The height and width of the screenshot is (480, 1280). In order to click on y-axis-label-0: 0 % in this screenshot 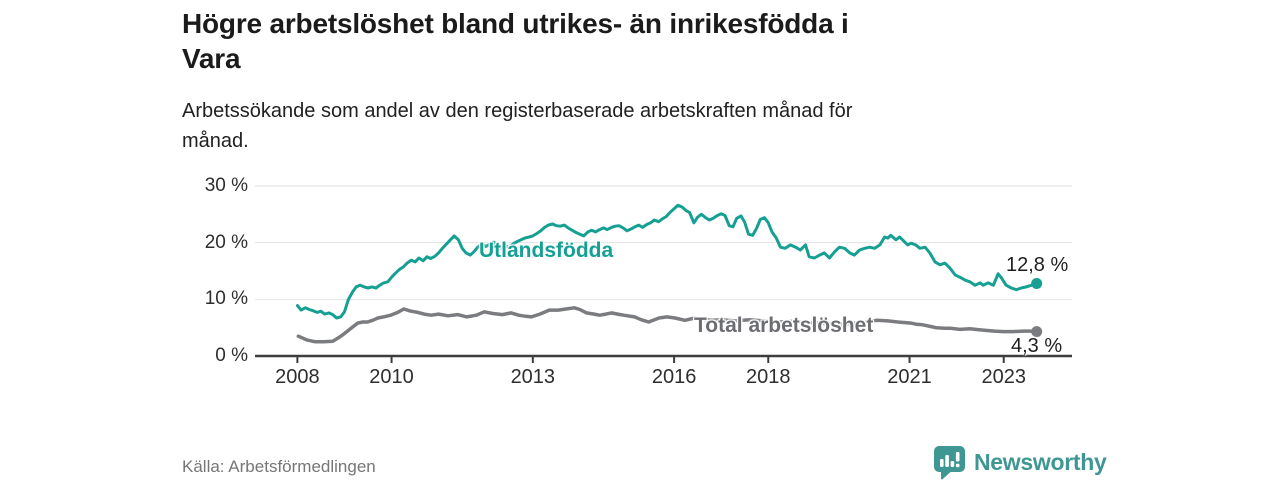, I will do `click(231, 355)`.